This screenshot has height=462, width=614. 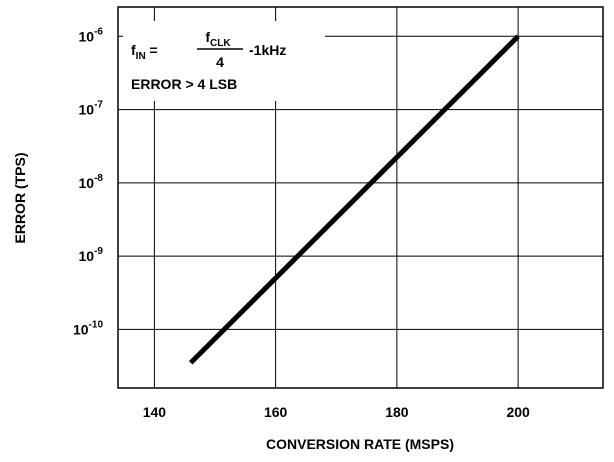 I want to click on error-condition: ERROR > 4 LSB, so click(x=184, y=84).